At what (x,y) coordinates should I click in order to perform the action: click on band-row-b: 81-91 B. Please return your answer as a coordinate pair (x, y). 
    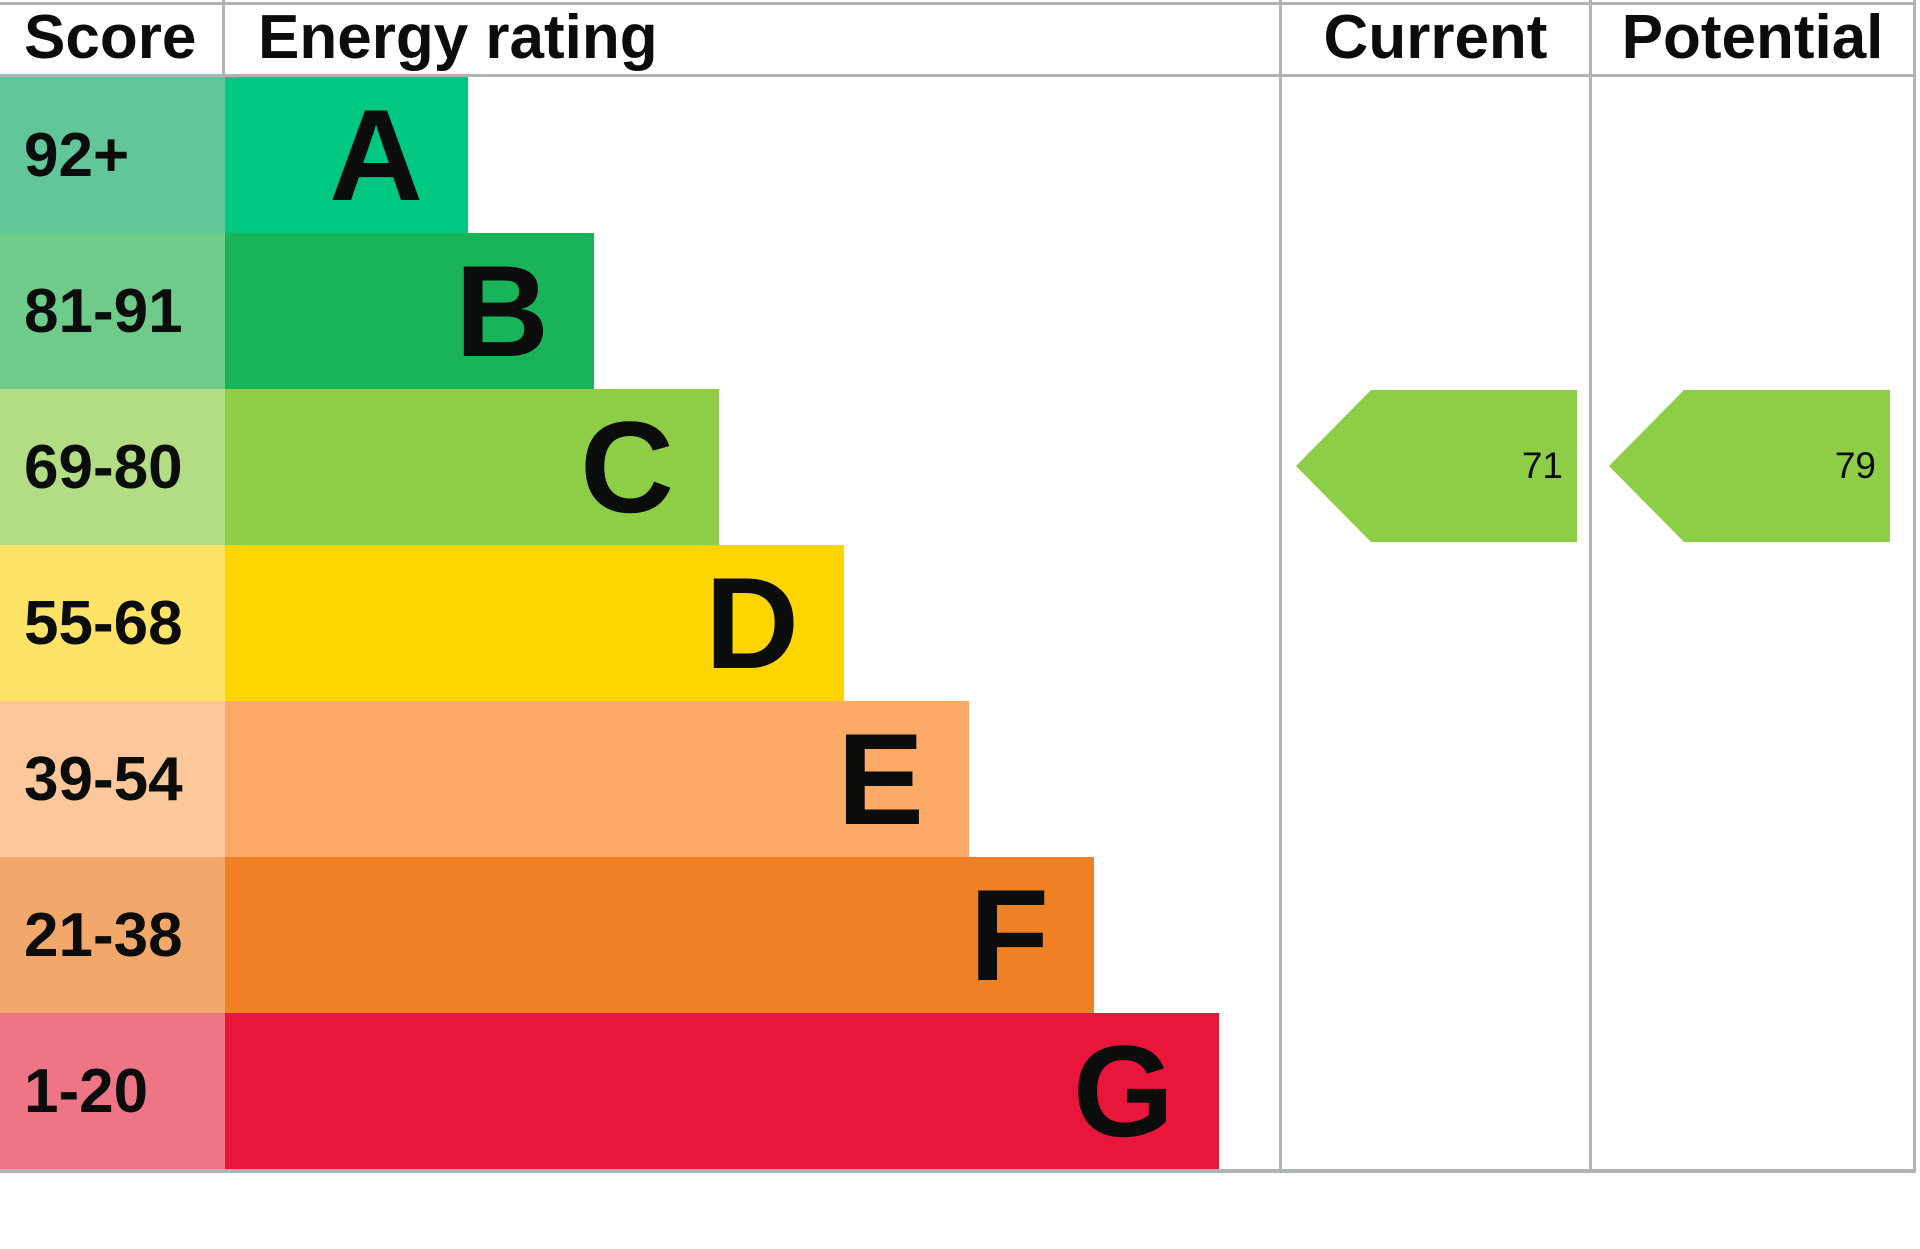
    Looking at the image, I should click on (609, 311).